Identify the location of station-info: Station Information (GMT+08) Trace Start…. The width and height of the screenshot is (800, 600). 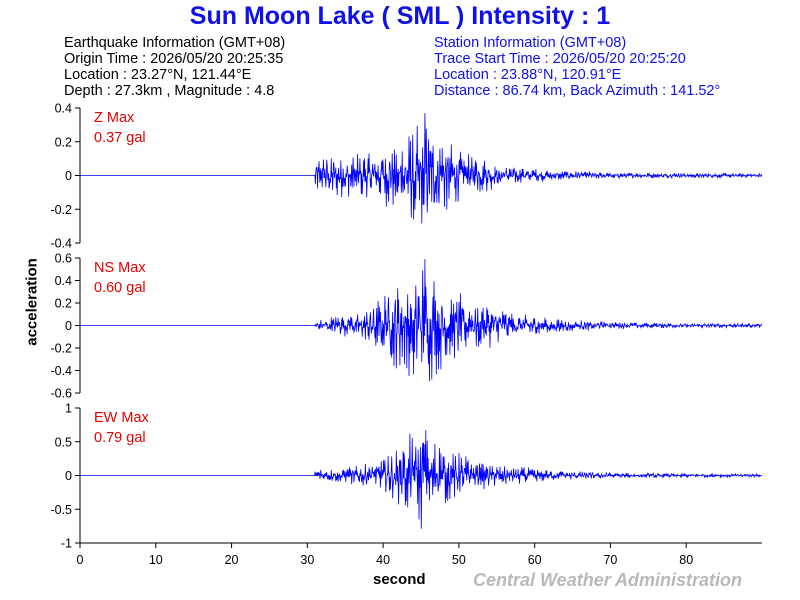
(577, 67).